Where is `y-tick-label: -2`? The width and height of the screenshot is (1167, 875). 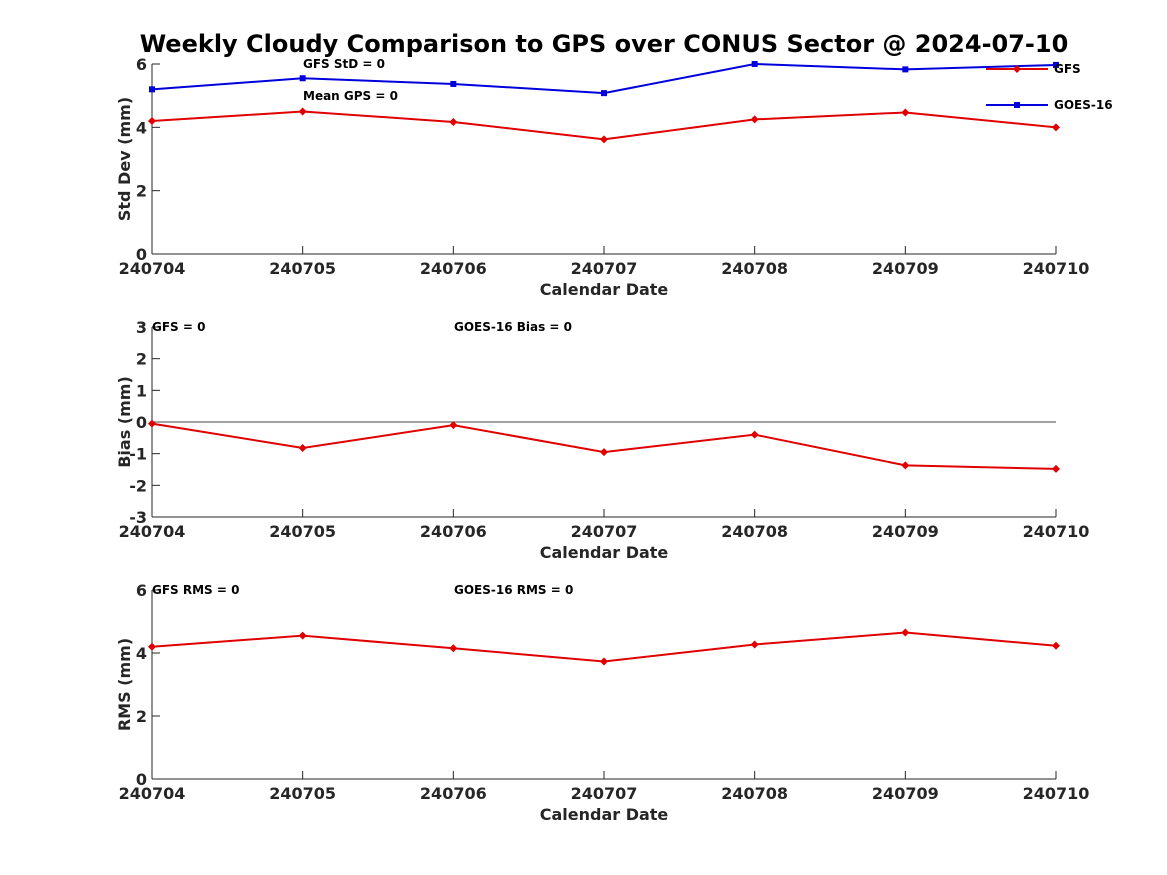 y-tick-label: -2 is located at coordinates (138, 485).